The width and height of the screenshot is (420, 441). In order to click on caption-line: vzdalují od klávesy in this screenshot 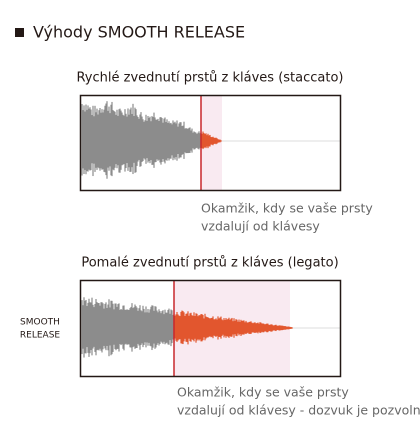, I will do `click(260, 226)`.